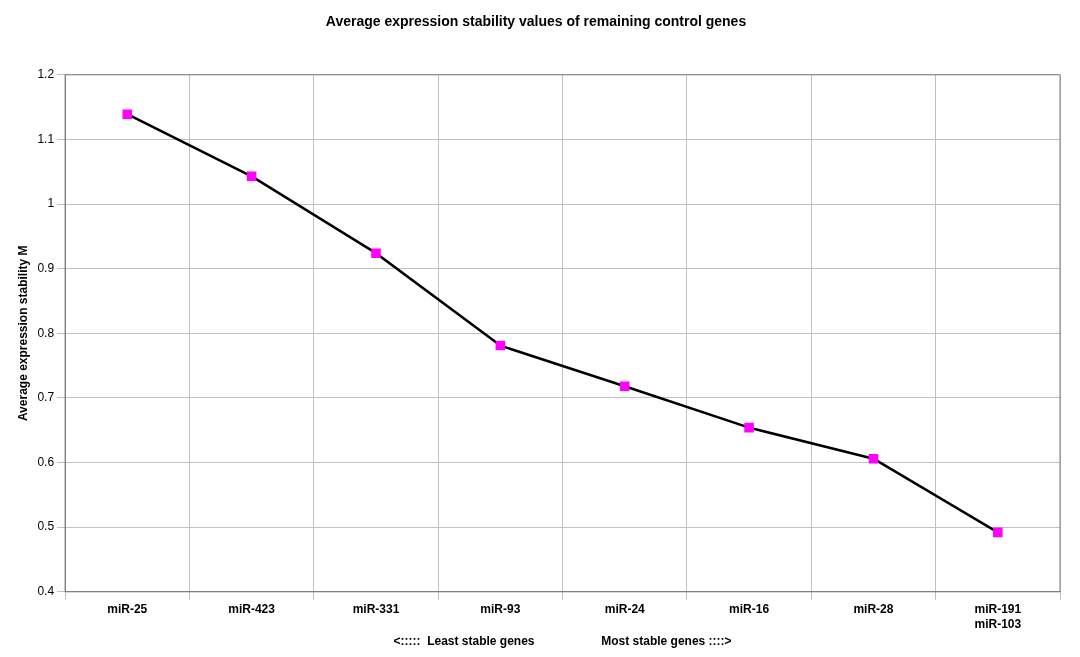  I want to click on x-tick-label: miR-93, so click(500, 609).